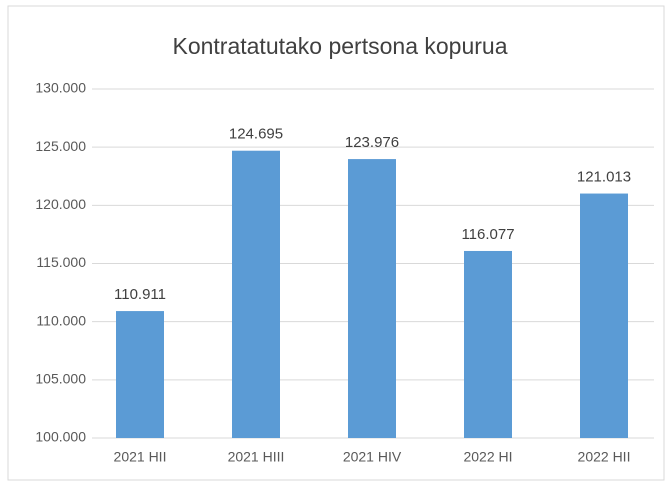 This screenshot has width=670, height=486. Describe the element at coordinates (256, 457) in the screenshot. I see `x-tick-label: 2021 HIII` at that location.